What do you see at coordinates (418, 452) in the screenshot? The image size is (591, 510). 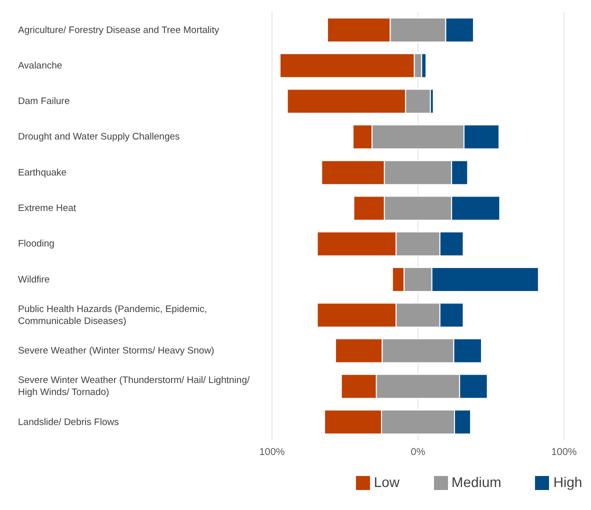 I see `x-tick-label: 0%` at bounding box center [418, 452].